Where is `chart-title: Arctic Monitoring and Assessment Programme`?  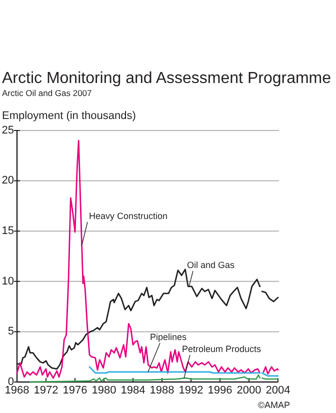
chart-title: Arctic Monitoring and Assessment Programme is located at coordinates (167, 78).